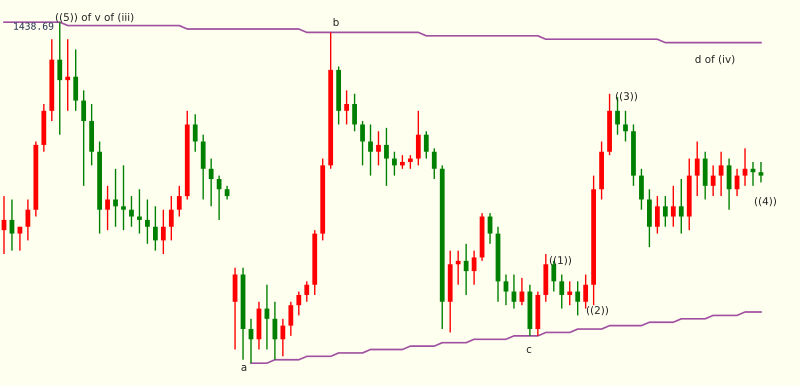 This screenshot has height=386, width=800. What do you see at coordinates (34, 26) in the screenshot?
I see `annotation: 1438.69` at bounding box center [34, 26].